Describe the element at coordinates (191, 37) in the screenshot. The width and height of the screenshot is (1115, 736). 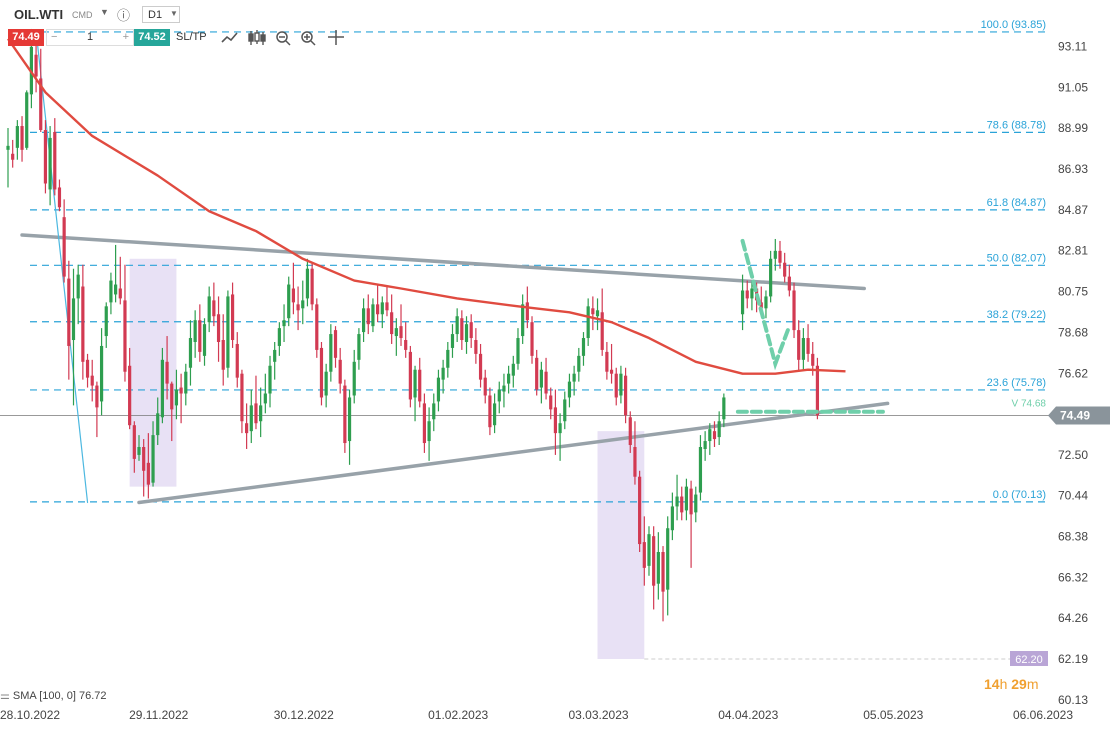
I see `sltp-button: SL/TP` at that location.